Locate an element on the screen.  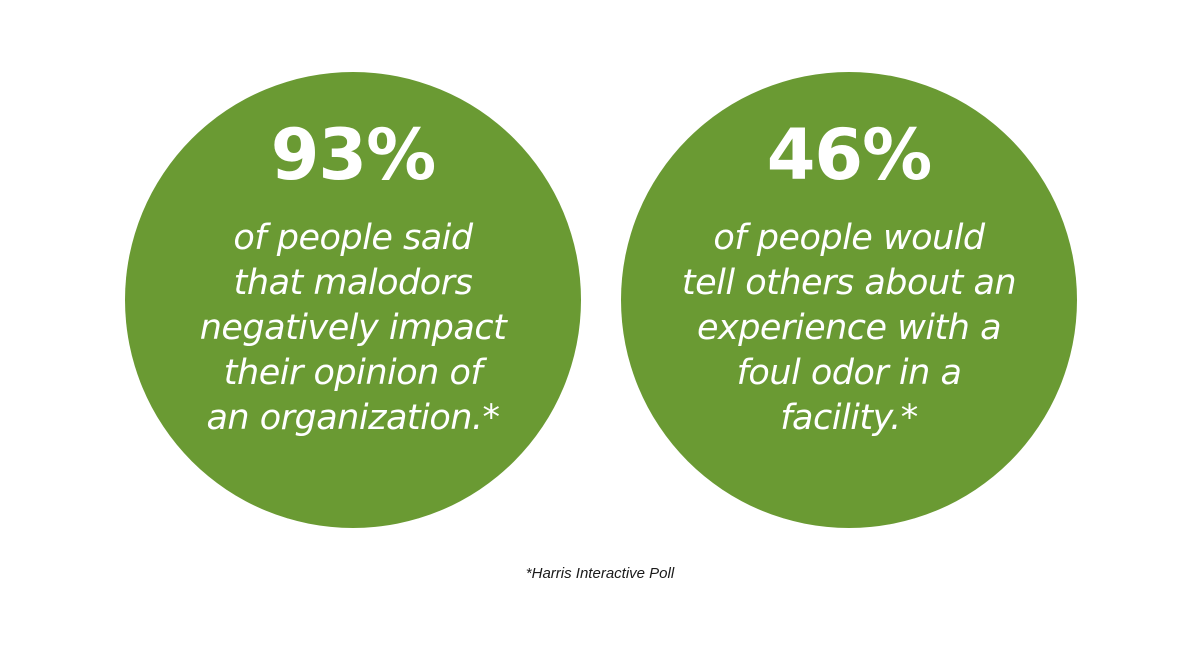
stat-description-line: experience with a is located at coordinates (849, 328).